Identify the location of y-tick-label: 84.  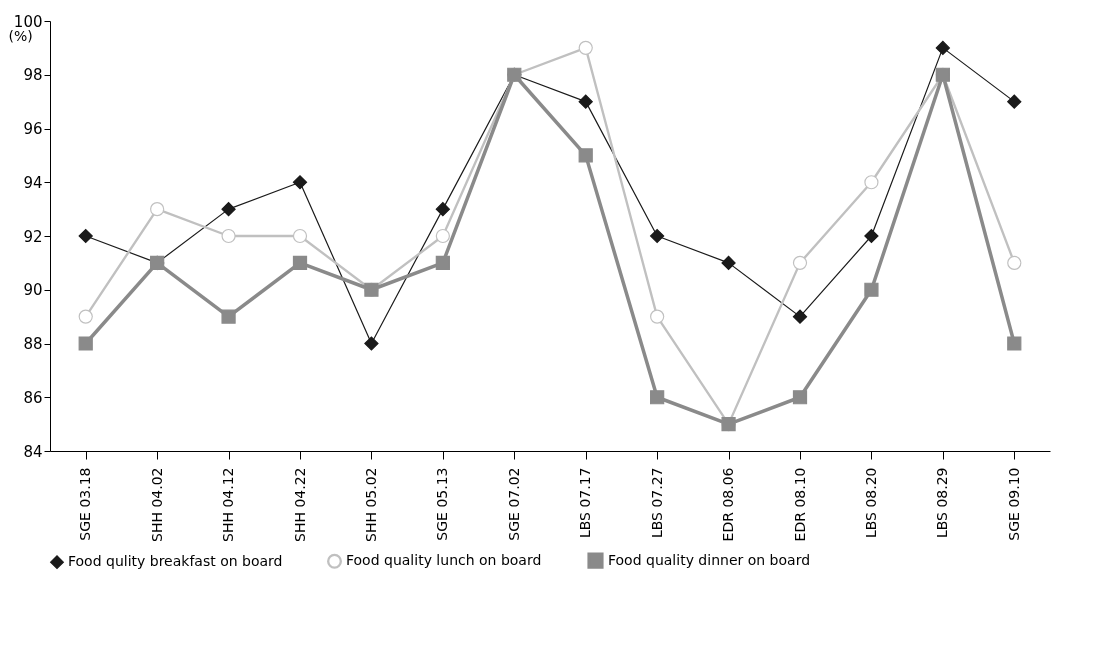
(33, 451).